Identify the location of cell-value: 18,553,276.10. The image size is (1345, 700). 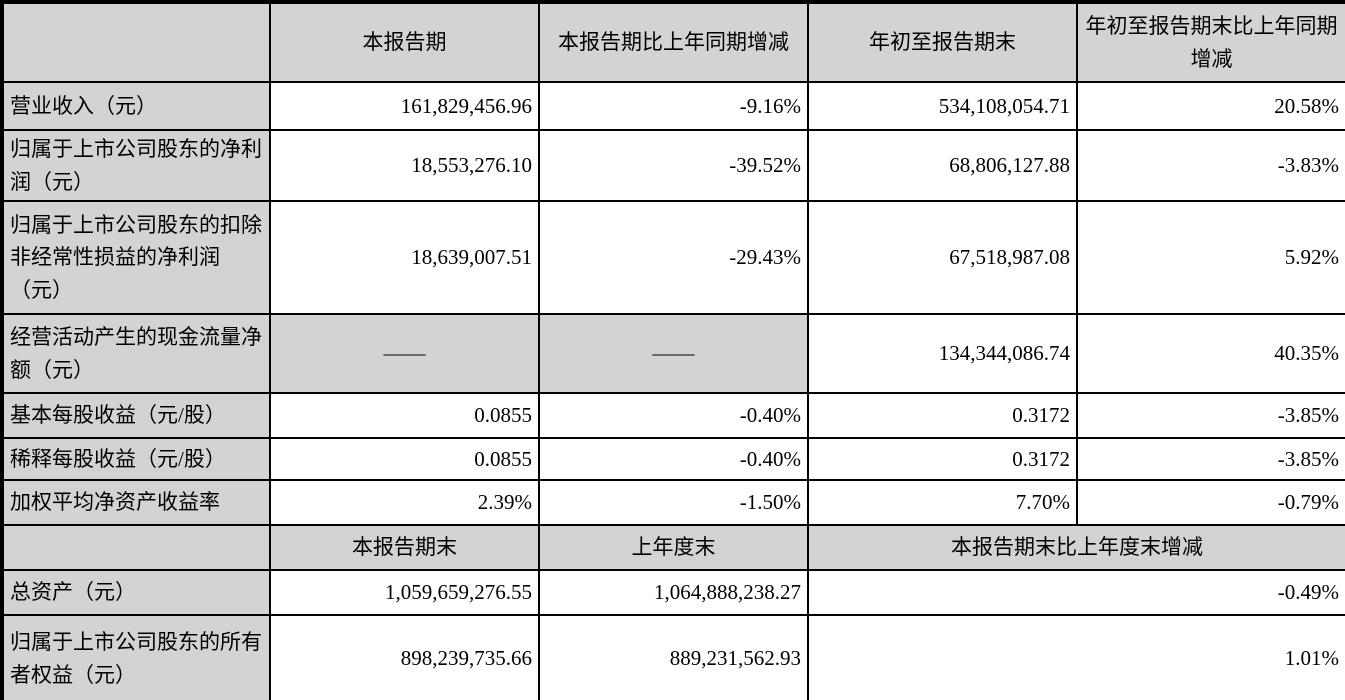
(404, 165).